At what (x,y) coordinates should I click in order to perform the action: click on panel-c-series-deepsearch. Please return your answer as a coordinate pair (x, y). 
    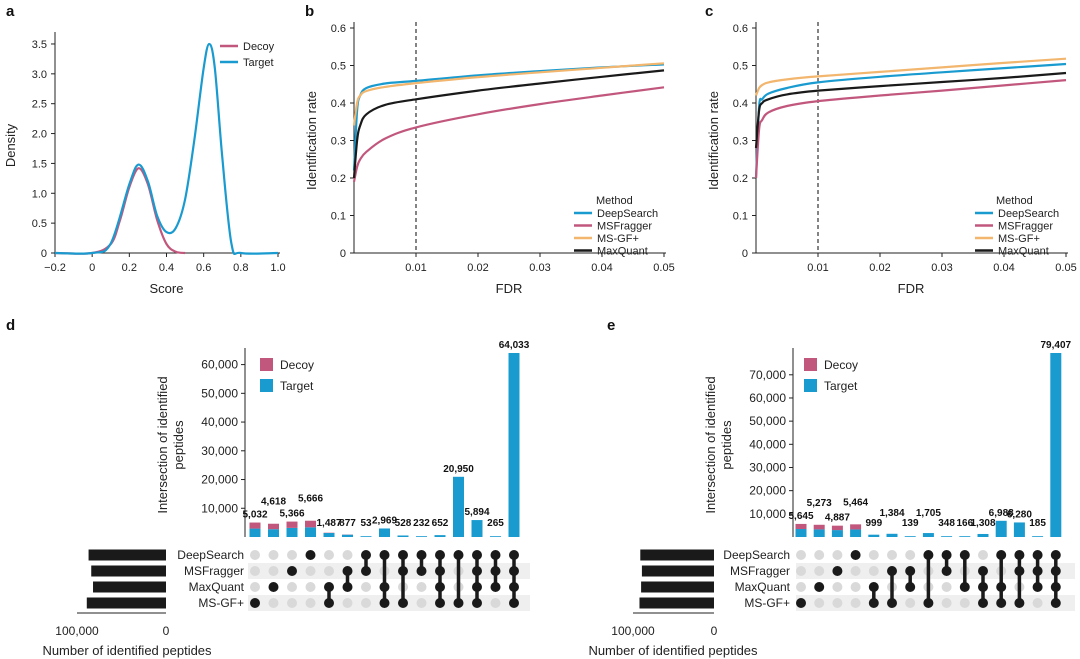
    Looking at the image, I should click on (910, 120).